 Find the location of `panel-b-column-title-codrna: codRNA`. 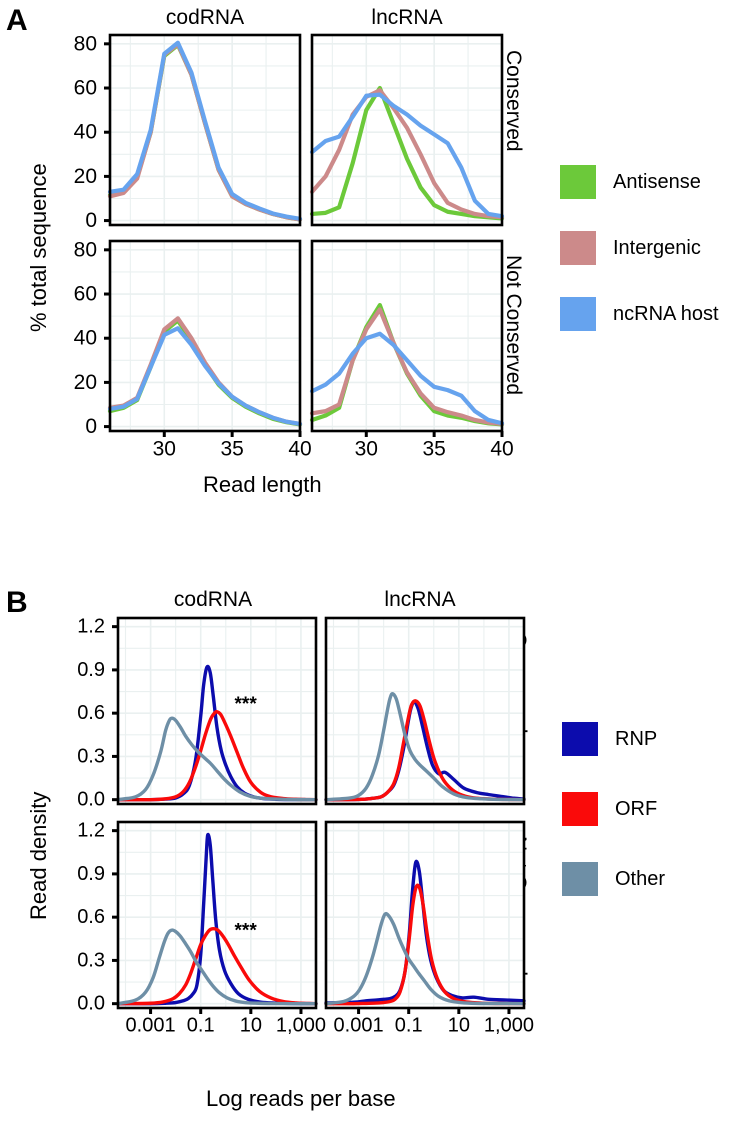

panel-b-column-title-codrna: codRNA is located at coordinates (213, 599).